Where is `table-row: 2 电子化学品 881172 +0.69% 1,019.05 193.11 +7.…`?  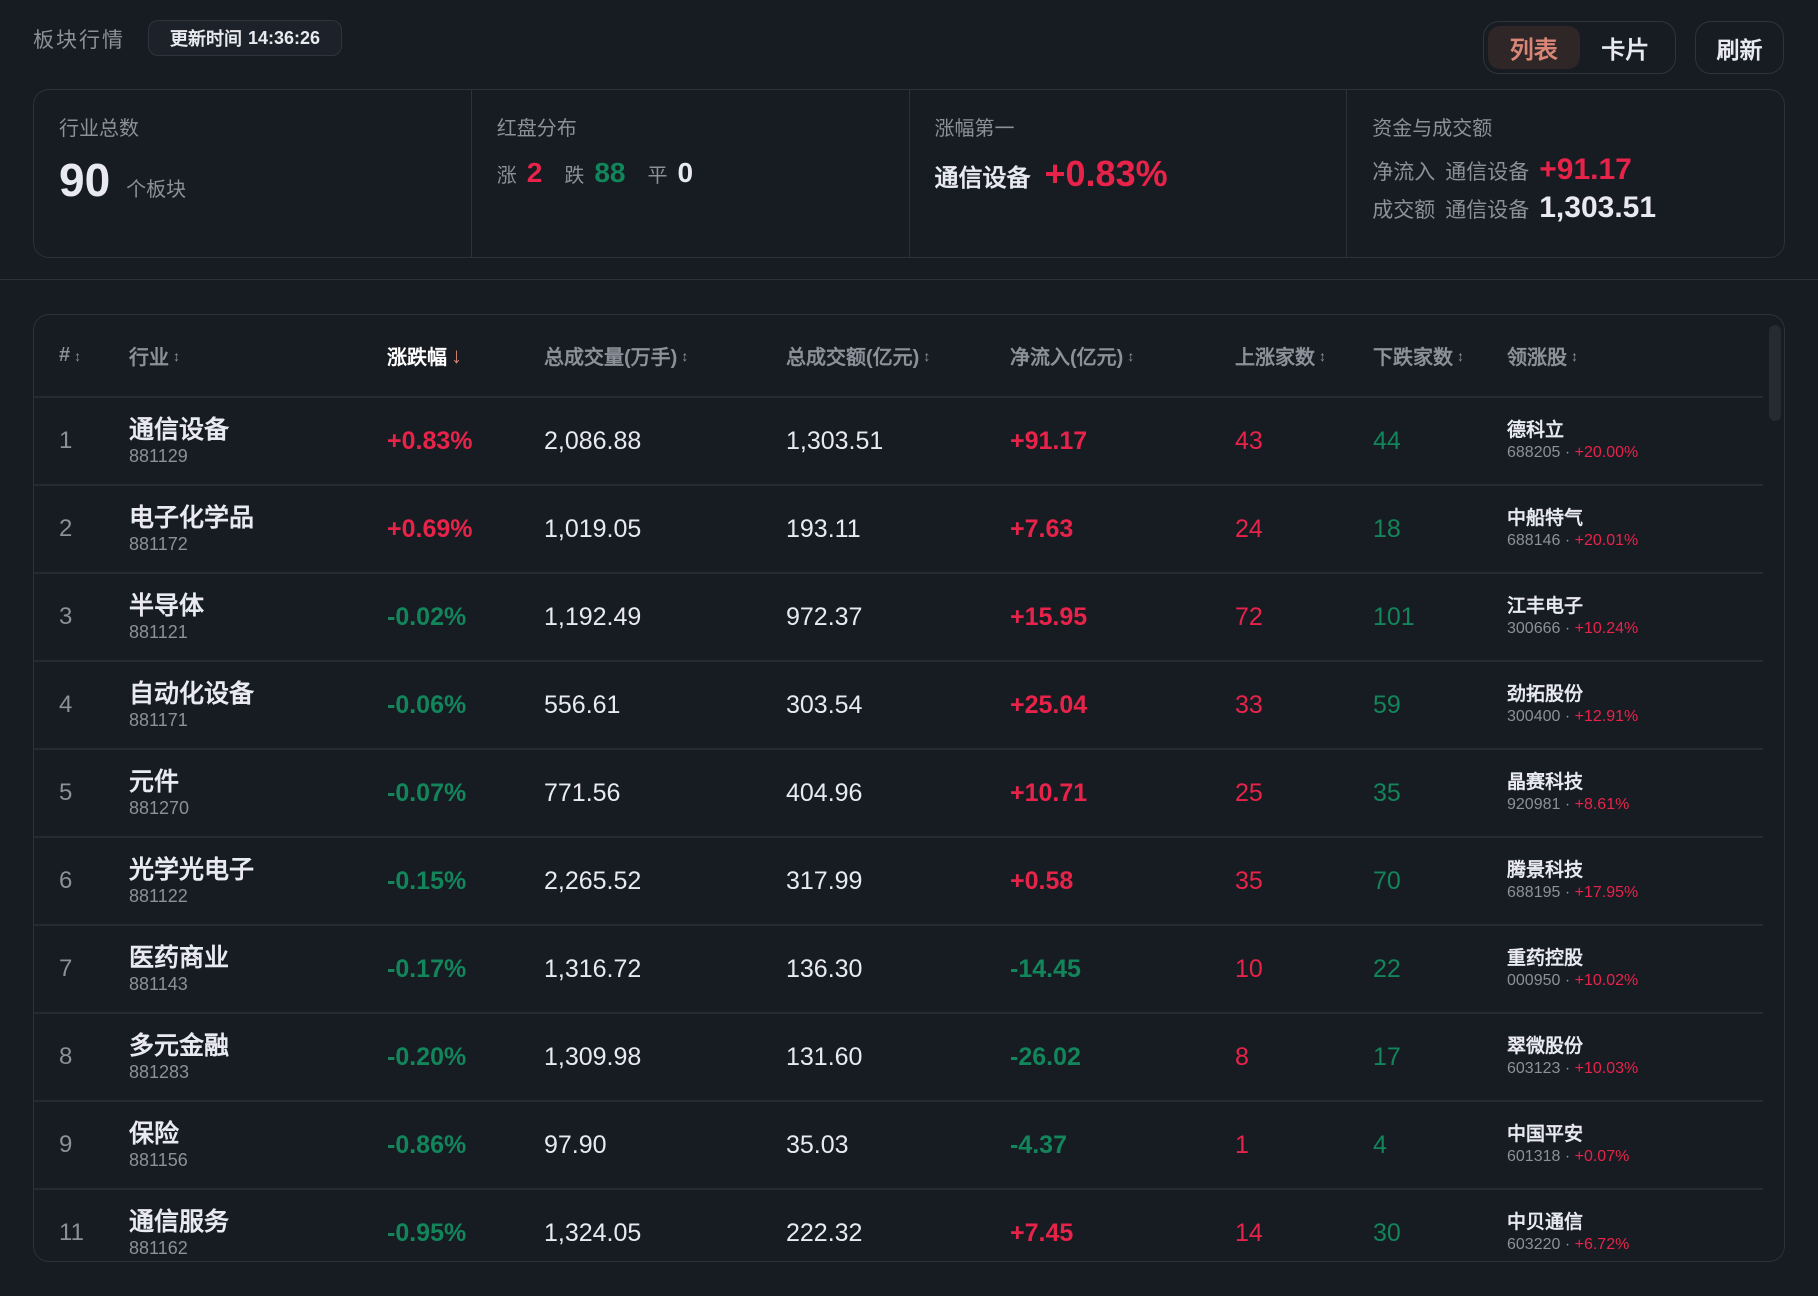
table-row: 2 电子化学品 881172 +0.69% 1,019.05 193.11 +7.… is located at coordinates (898, 530).